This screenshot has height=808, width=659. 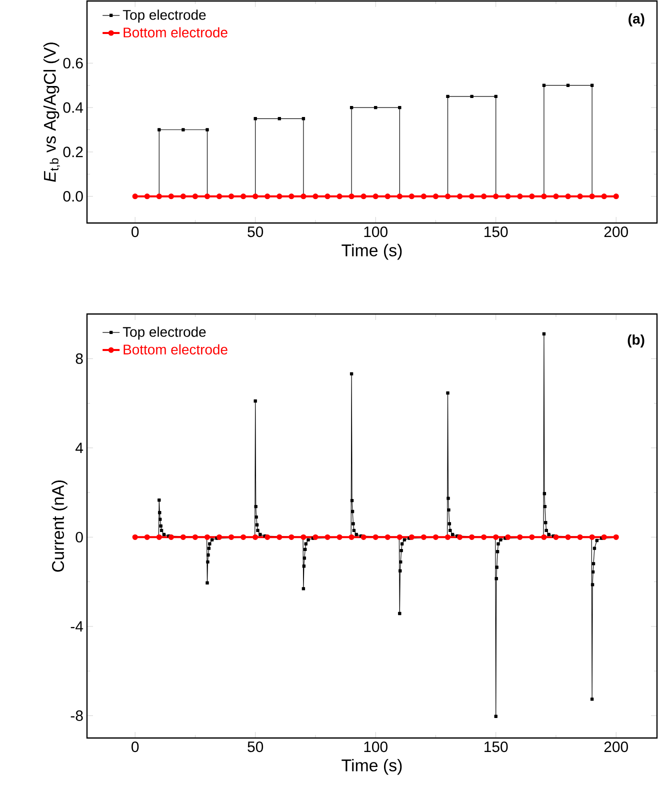 What do you see at coordinates (73, 63) in the screenshot?
I see `y-tick-label: 0.6` at bounding box center [73, 63].